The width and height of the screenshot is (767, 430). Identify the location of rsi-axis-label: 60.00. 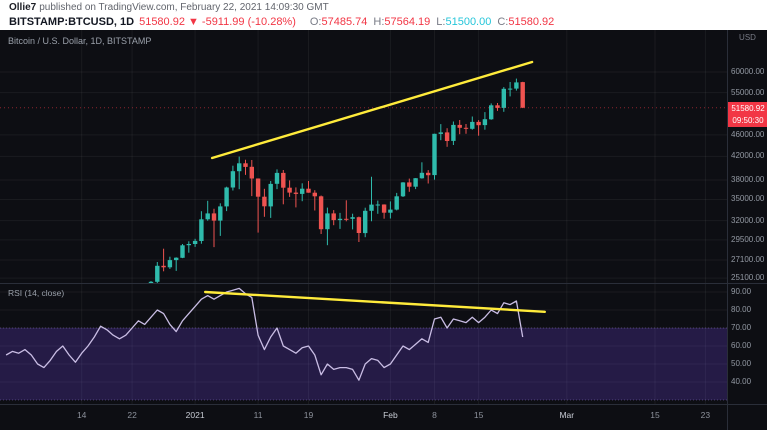
(741, 345).